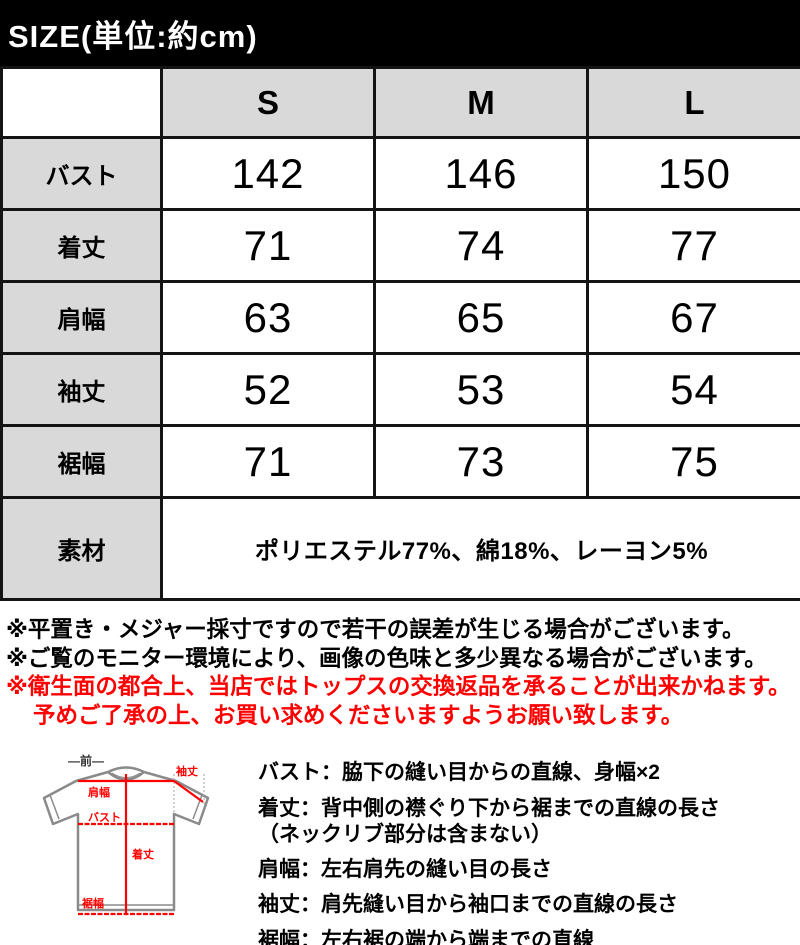 This screenshot has width=800, height=945. What do you see at coordinates (93, 904) in the screenshot?
I see `diagram-label-hem: 裾幅` at bounding box center [93, 904].